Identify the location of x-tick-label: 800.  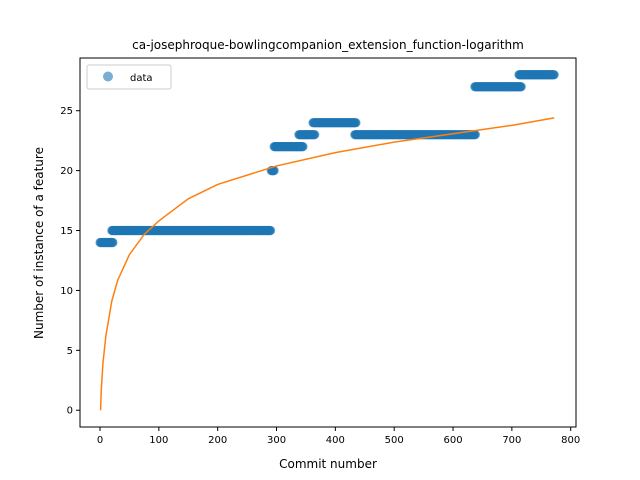
(570, 440).